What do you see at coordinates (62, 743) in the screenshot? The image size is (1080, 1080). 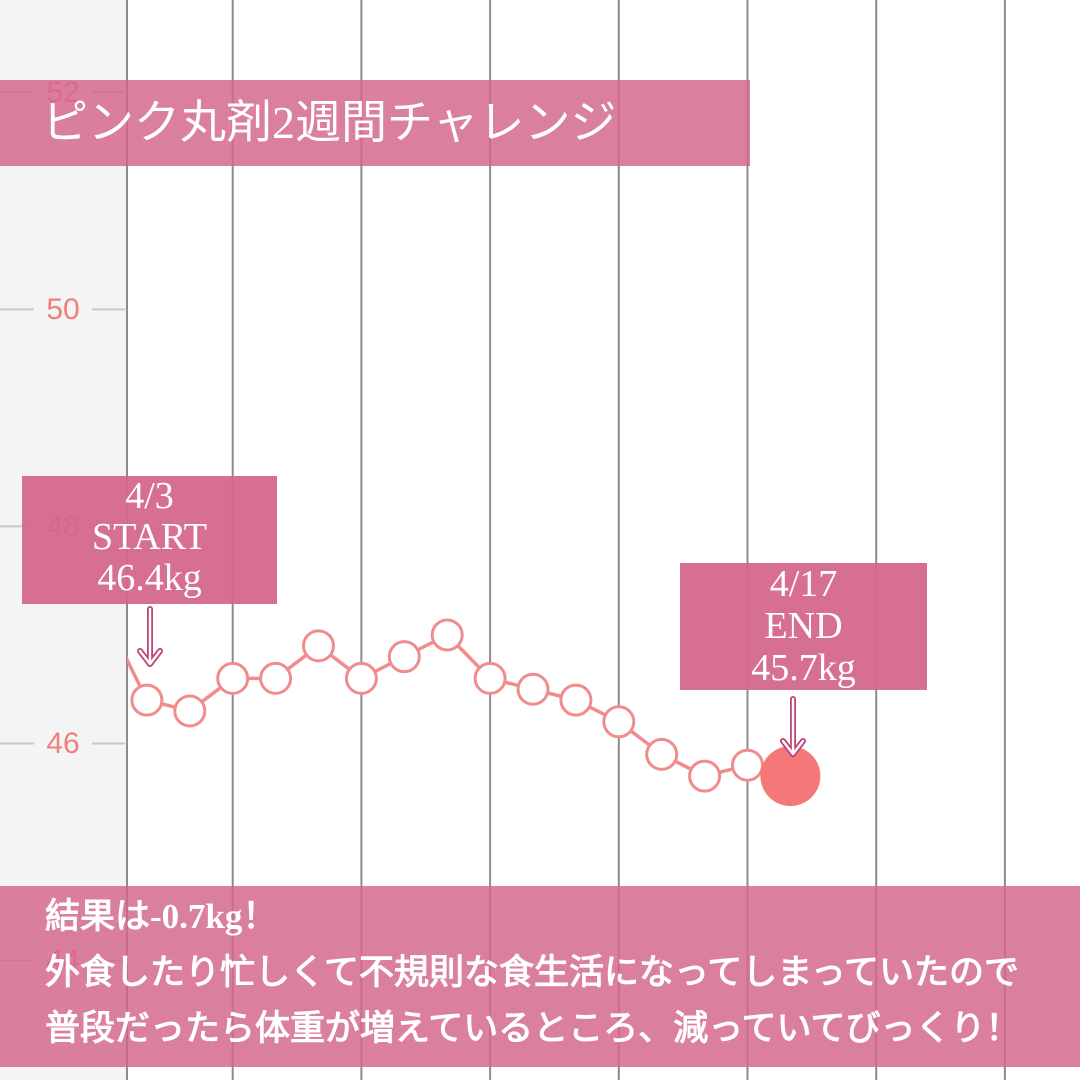 I see `y-tick-label: 46` at bounding box center [62, 743].